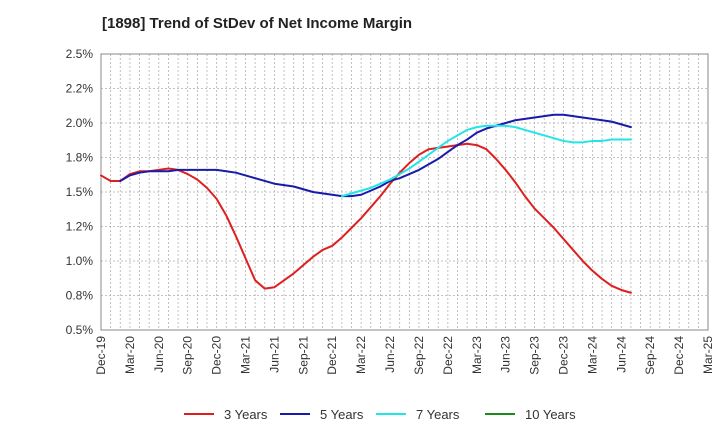 The image size is (720, 440). I want to click on x-tick-label: Sep-20, so click(188, 355).